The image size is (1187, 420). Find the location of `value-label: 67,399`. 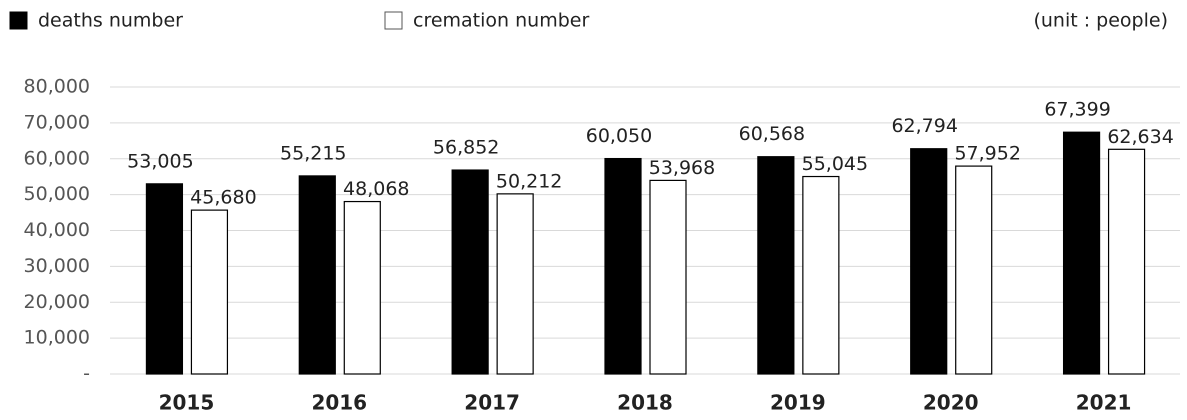

value-label: 67,399 is located at coordinates (1077, 110).